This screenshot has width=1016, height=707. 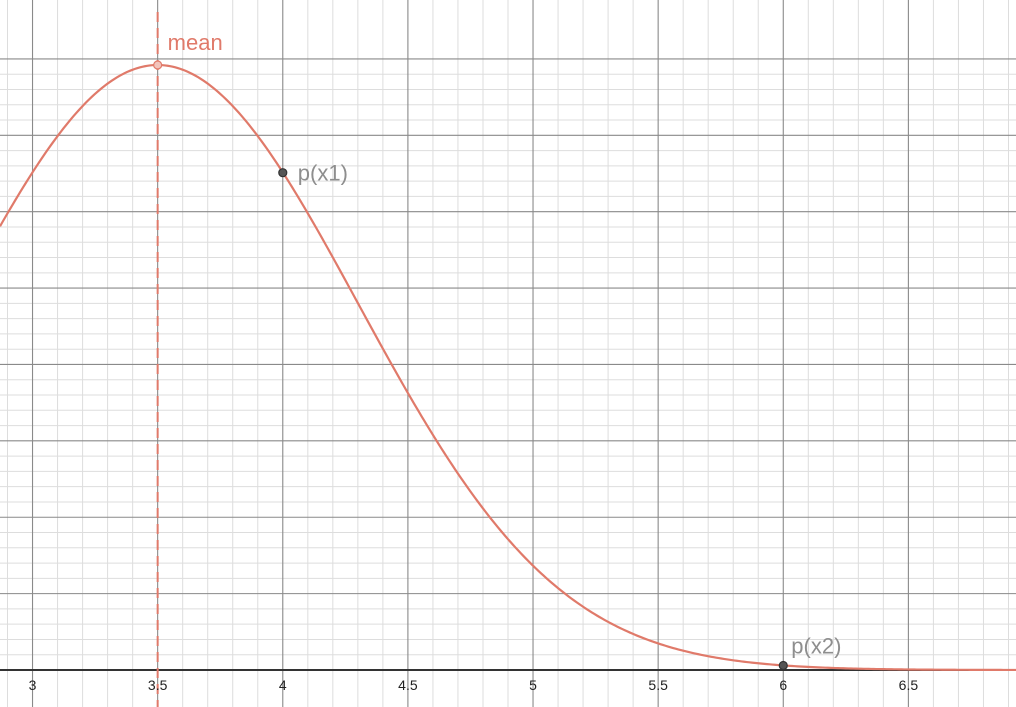 What do you see at coordinates (533, 685) in the screenshot?
I see `x-tick-label: 5` at bounding box center [533, 685].